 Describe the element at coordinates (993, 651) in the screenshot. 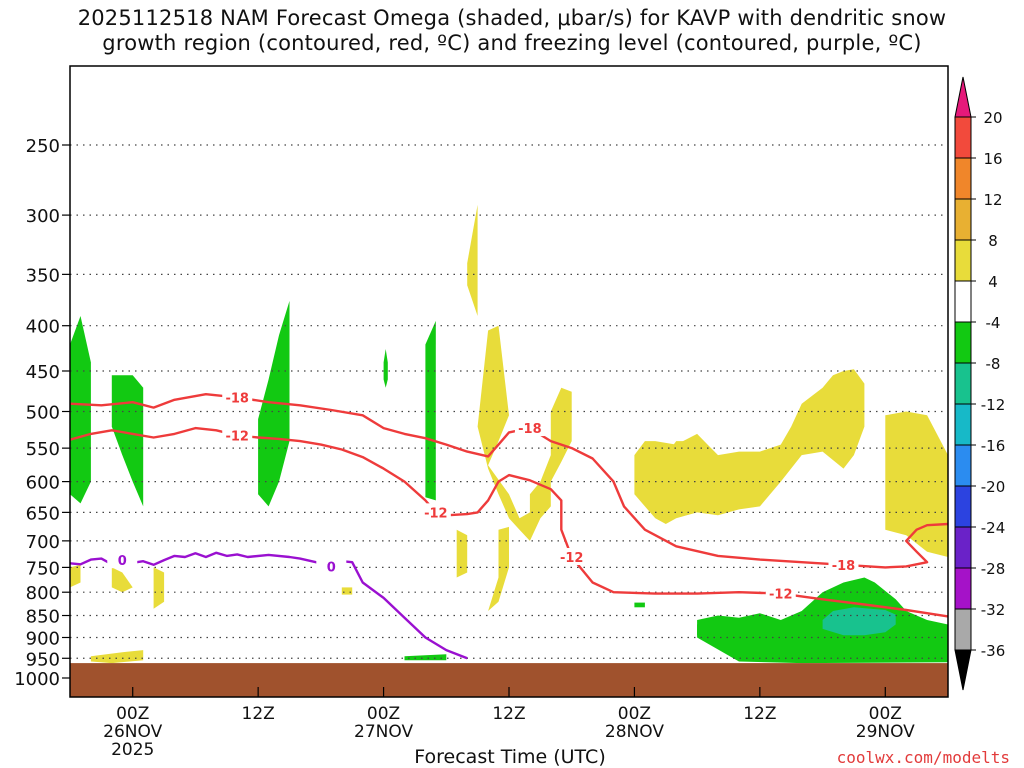

I see `colorbar-label-13: -36` at that location.